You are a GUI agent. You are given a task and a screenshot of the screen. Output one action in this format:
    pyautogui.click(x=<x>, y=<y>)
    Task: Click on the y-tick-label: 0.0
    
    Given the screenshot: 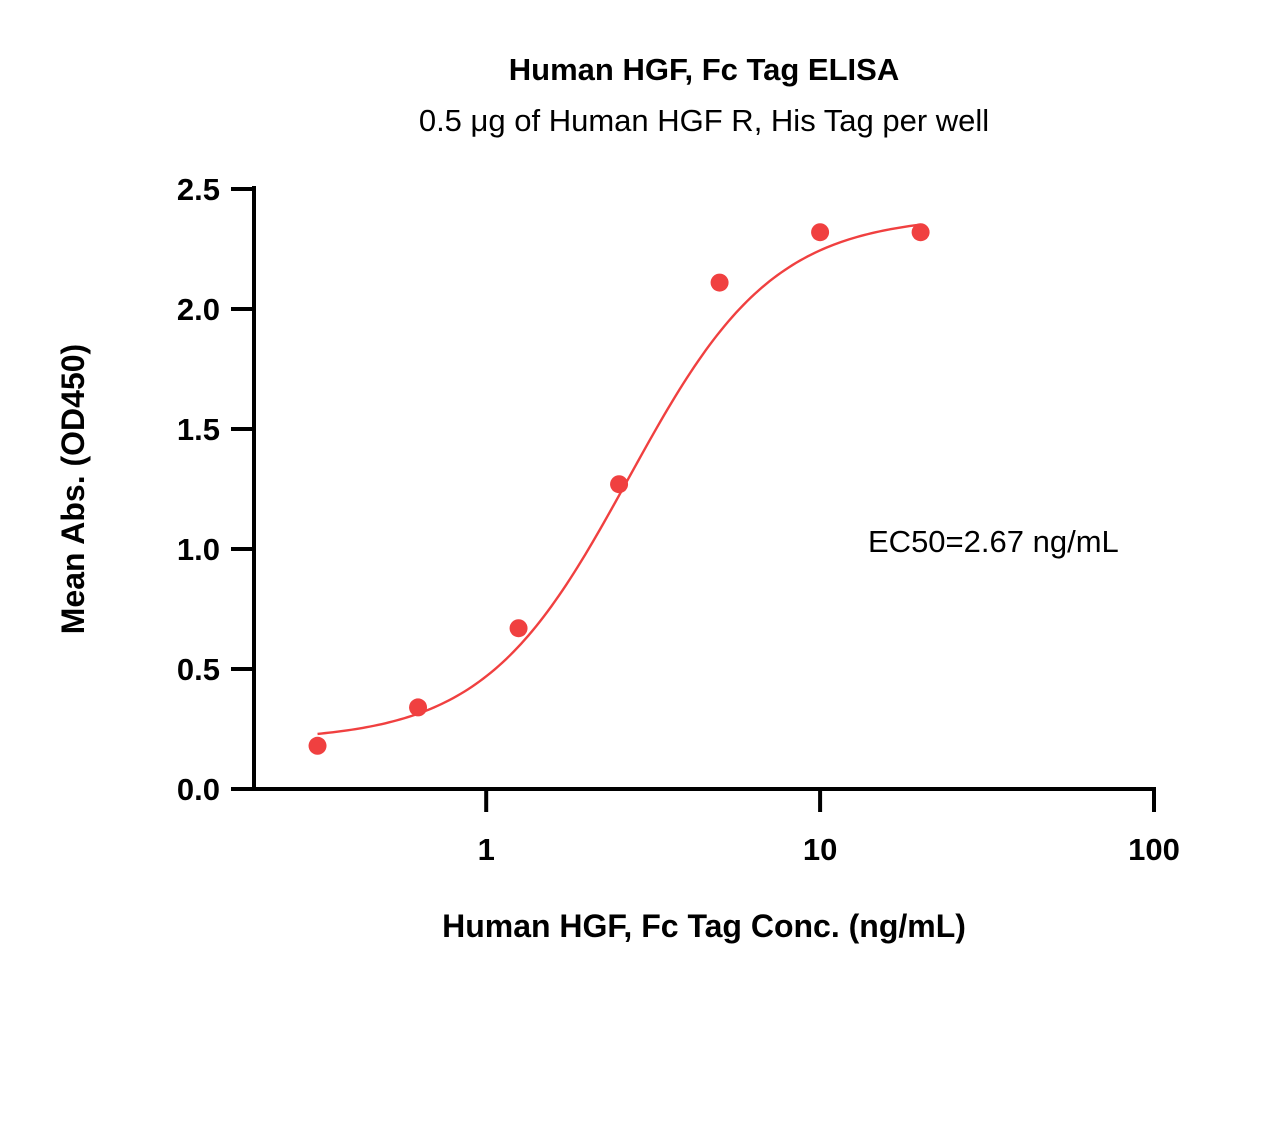 What is the action you would take?
    pyautogui.click(x=198, y=789)
    